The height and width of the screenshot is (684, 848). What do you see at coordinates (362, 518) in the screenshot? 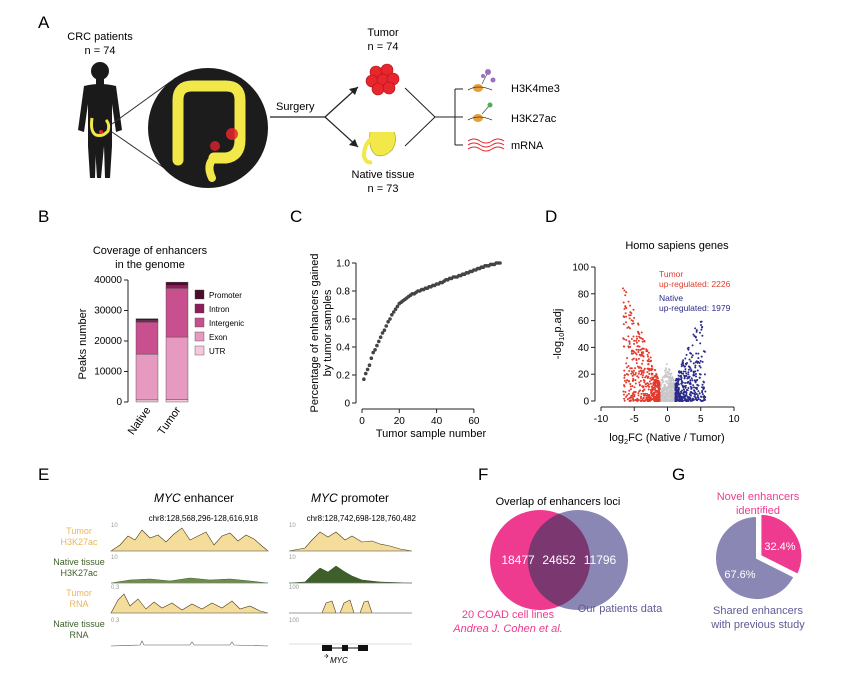
I see `e-promoter-coords: chr8:128,742,698-128,760,482` at bounding box center [362, 518].